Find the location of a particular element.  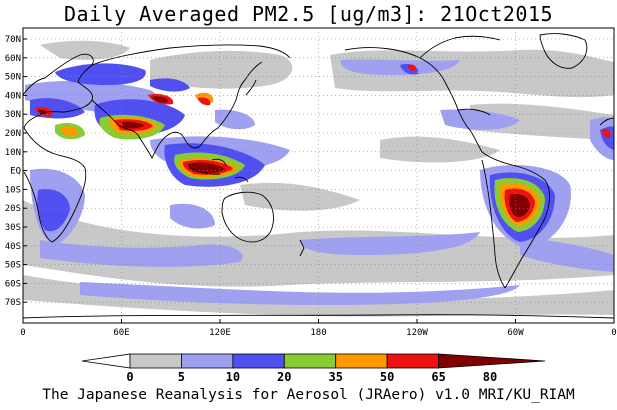

colorbar-label: 5 is located at coordinates (181, 377).